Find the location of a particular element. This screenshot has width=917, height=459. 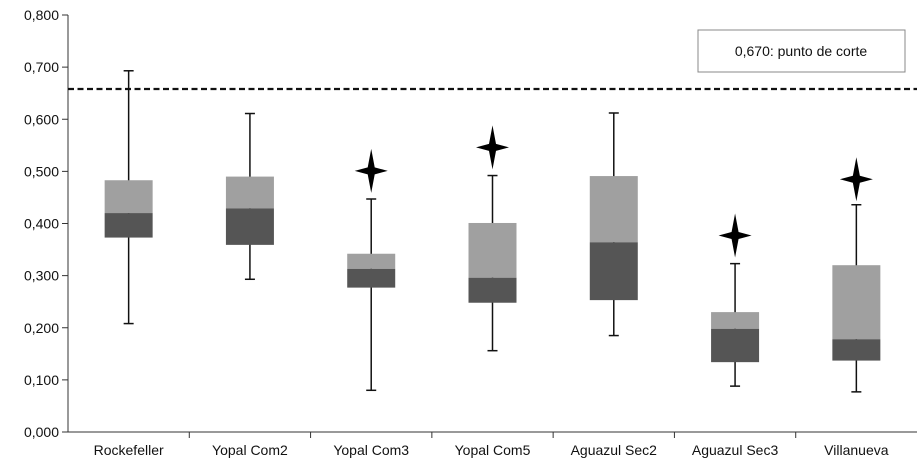

annotation-text: 0,670: punto de corte is located at coordinates (801, 51).